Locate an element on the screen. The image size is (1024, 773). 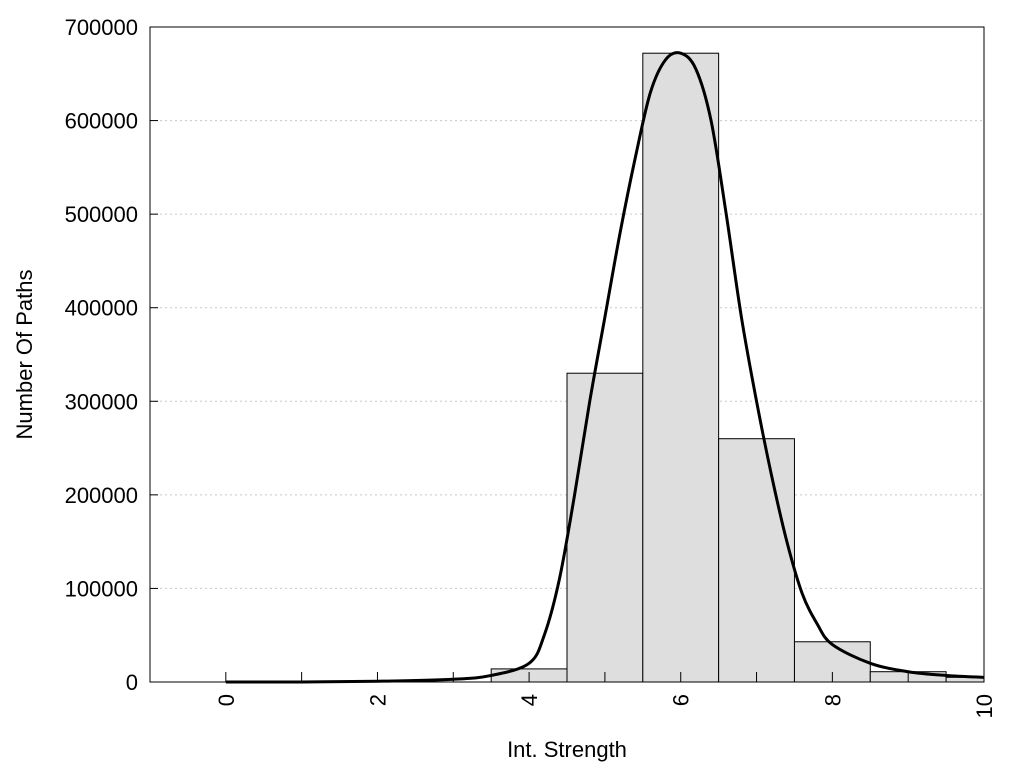
y-tick-label: 700000 is located at coordinates (101, 27).